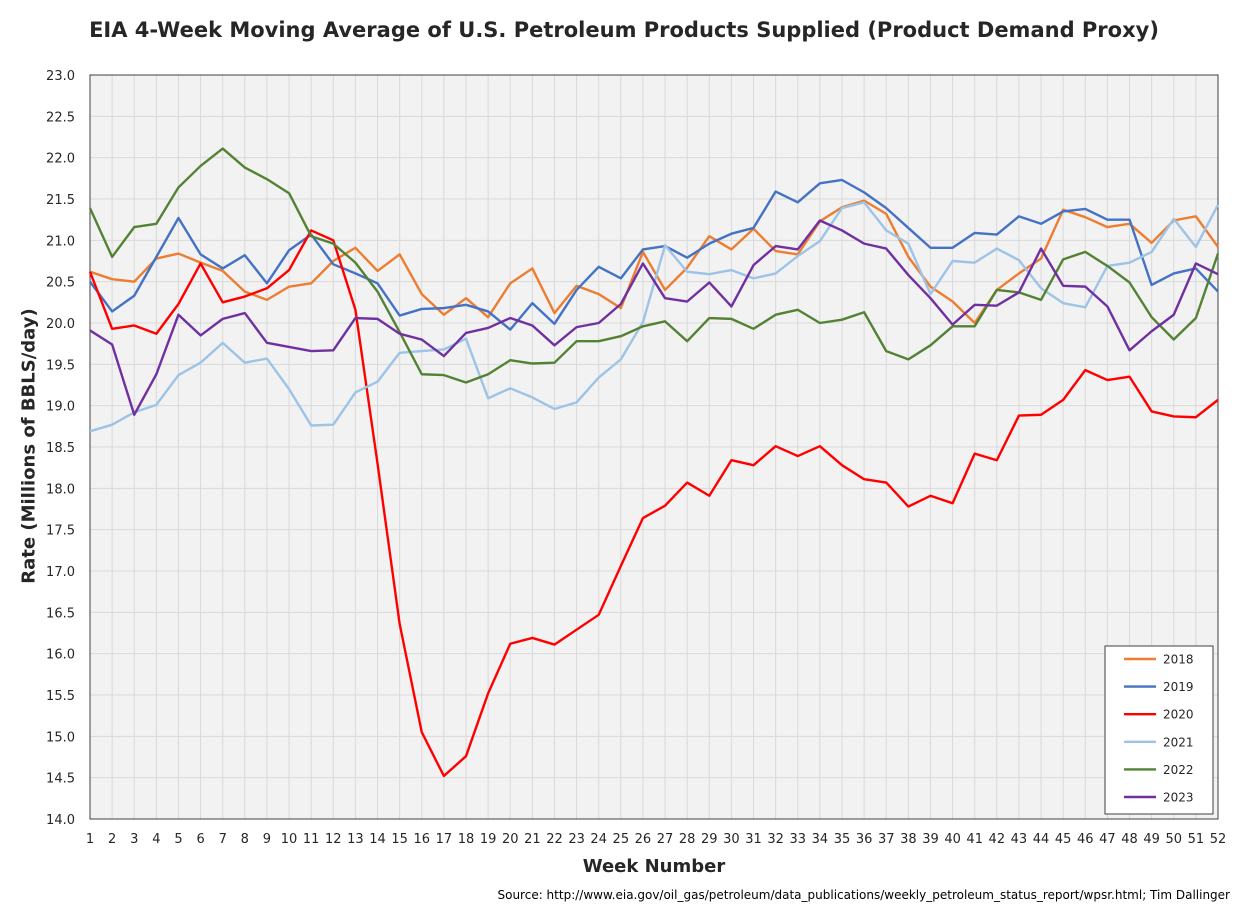 This screenshot has width=1248, height=912. What do you see at coordinates (753, 839) in the screenshot?
I see `x-tick-label: 31` at bounding box center [753, 839].